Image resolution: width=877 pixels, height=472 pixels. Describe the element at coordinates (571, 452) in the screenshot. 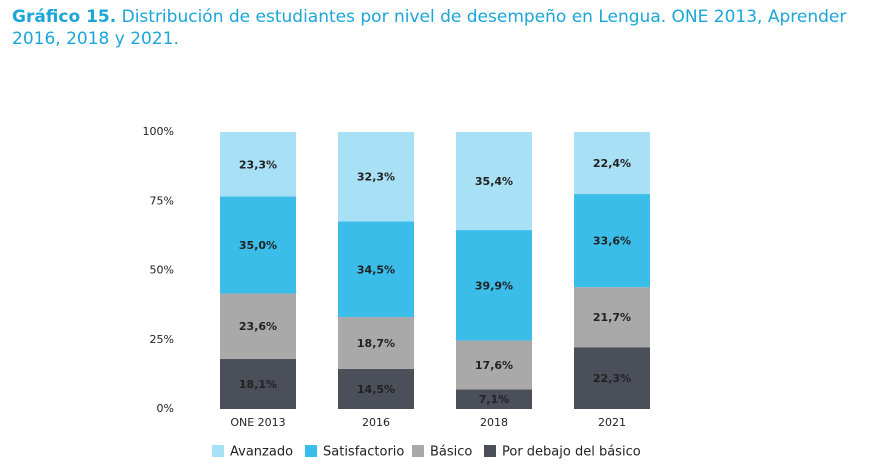

I see `legend-label: Por debajo del básico` at that location.